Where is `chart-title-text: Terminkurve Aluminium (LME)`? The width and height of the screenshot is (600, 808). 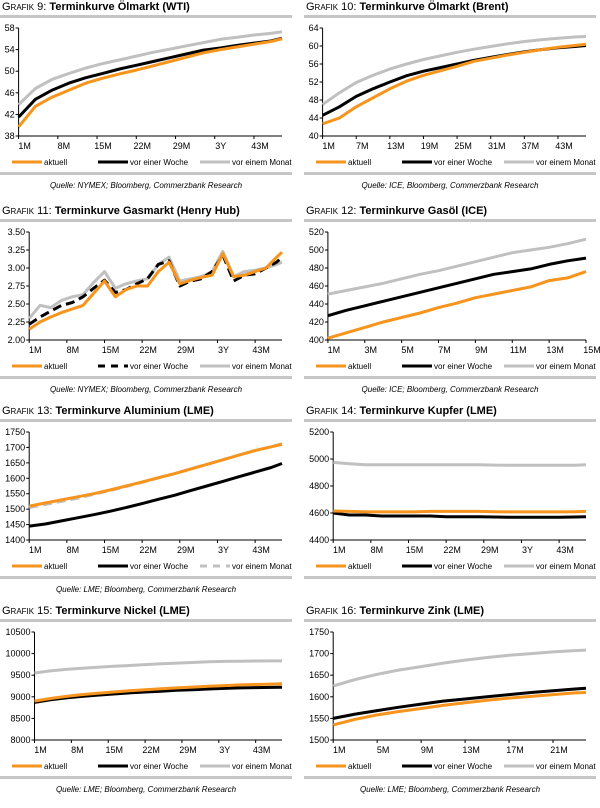 chart-title-text: Terminkurve Aluminium (LME) is located at coordinates (134, 411).